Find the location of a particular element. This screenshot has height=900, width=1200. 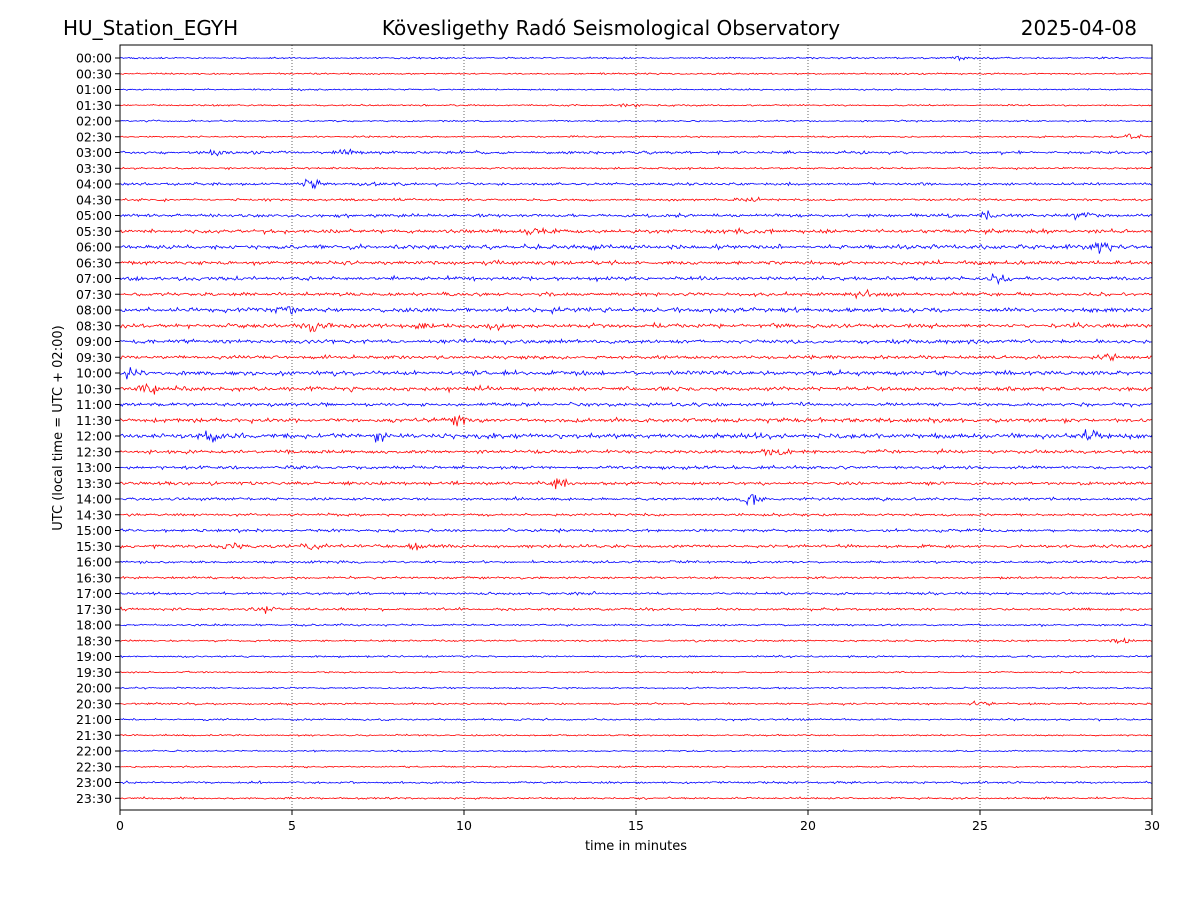

y-tick-label: 05:00 is located at coordinates (94, 215).